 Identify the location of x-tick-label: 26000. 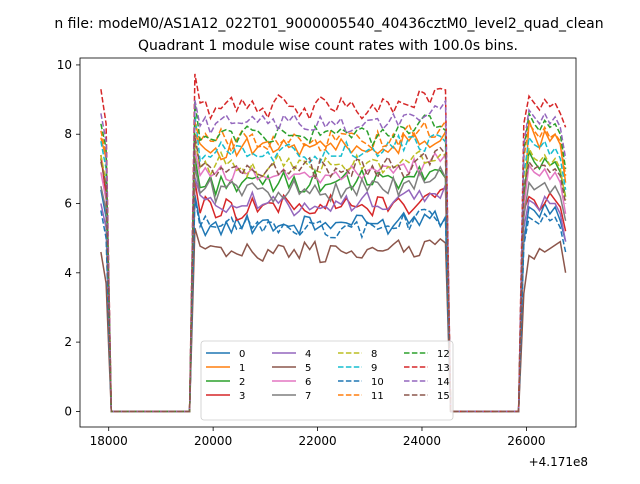
(526, 441).